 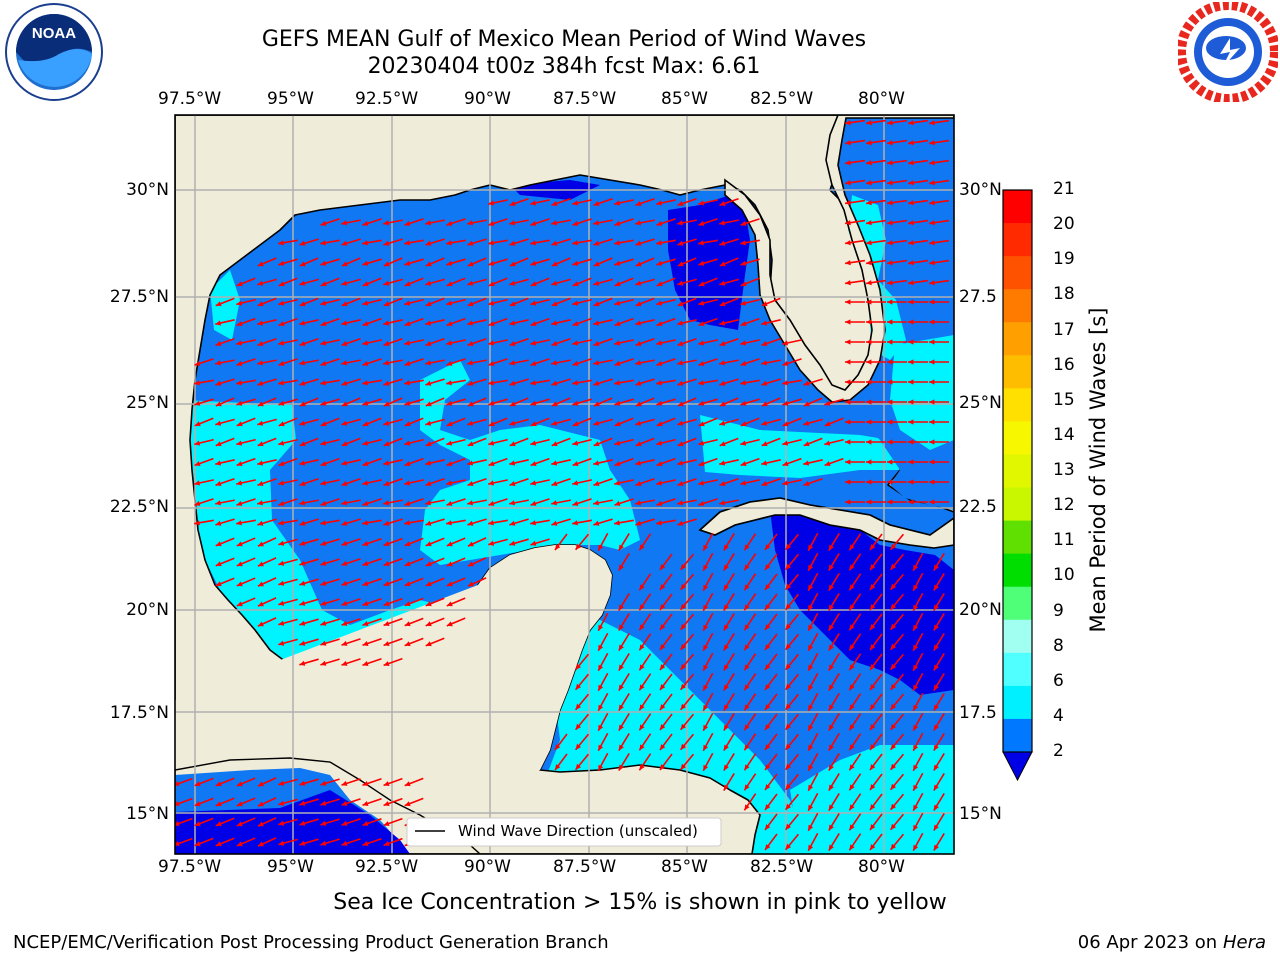 I want to click on colorbar-tick-label: 11, so click(x=1064, y=540).